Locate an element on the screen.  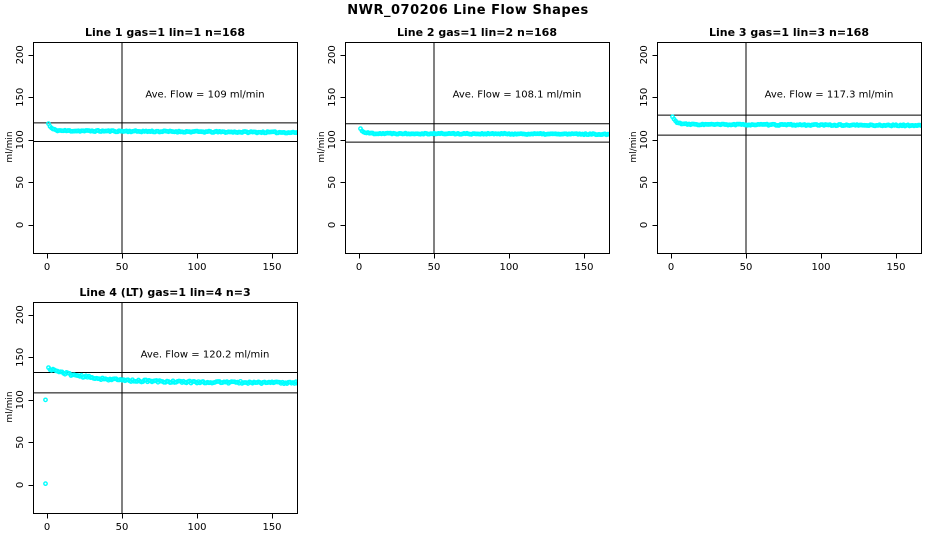
ave-flow-annotation: Ave. Flow = 120.2 ml/min is located at coordinates (205, 354).